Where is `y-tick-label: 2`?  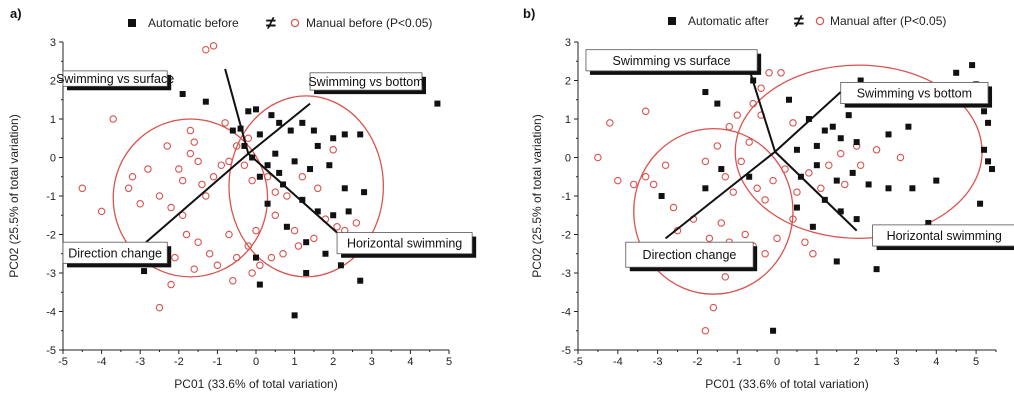 y-tick-label: 2 is located at coordinates (568, 82).